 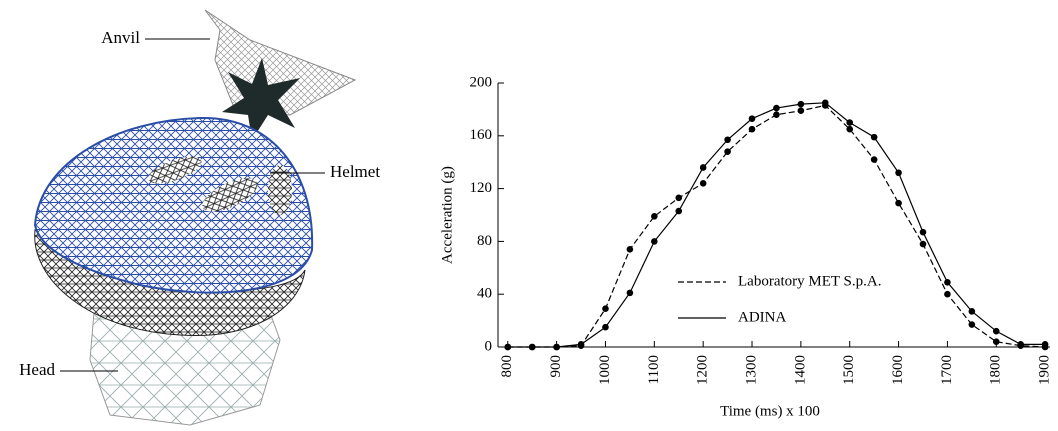 What do you see at coordinates (1045, 370) in the screenshot?
I see `x-tick-label: 1900` at bounding box center [1045, 370].